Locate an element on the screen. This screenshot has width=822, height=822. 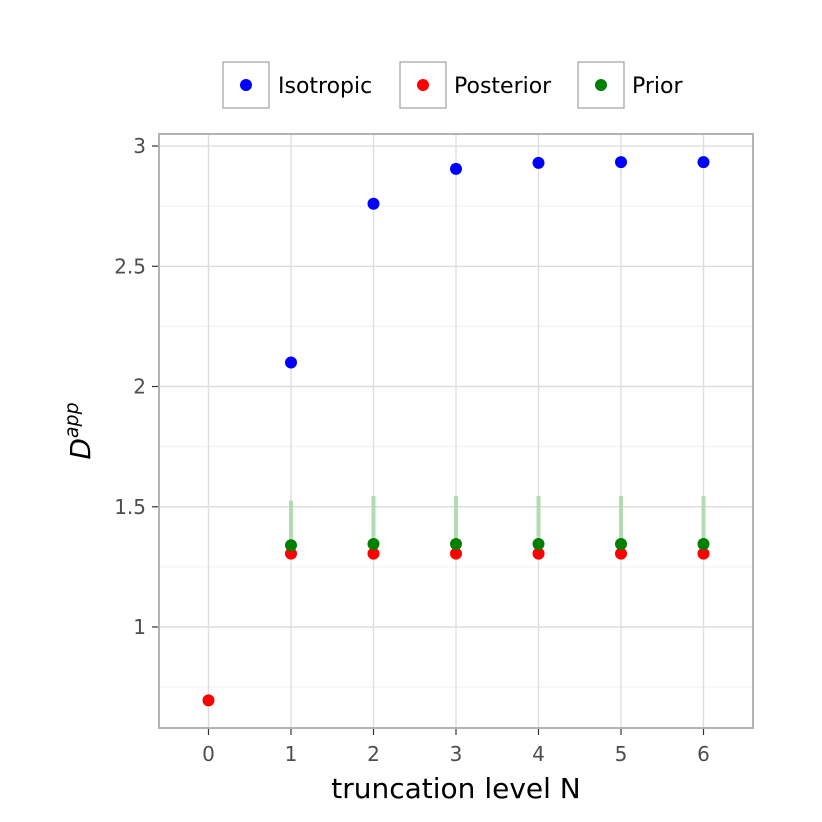
y-tick-label: 2 is located at coordinates (139, 387).